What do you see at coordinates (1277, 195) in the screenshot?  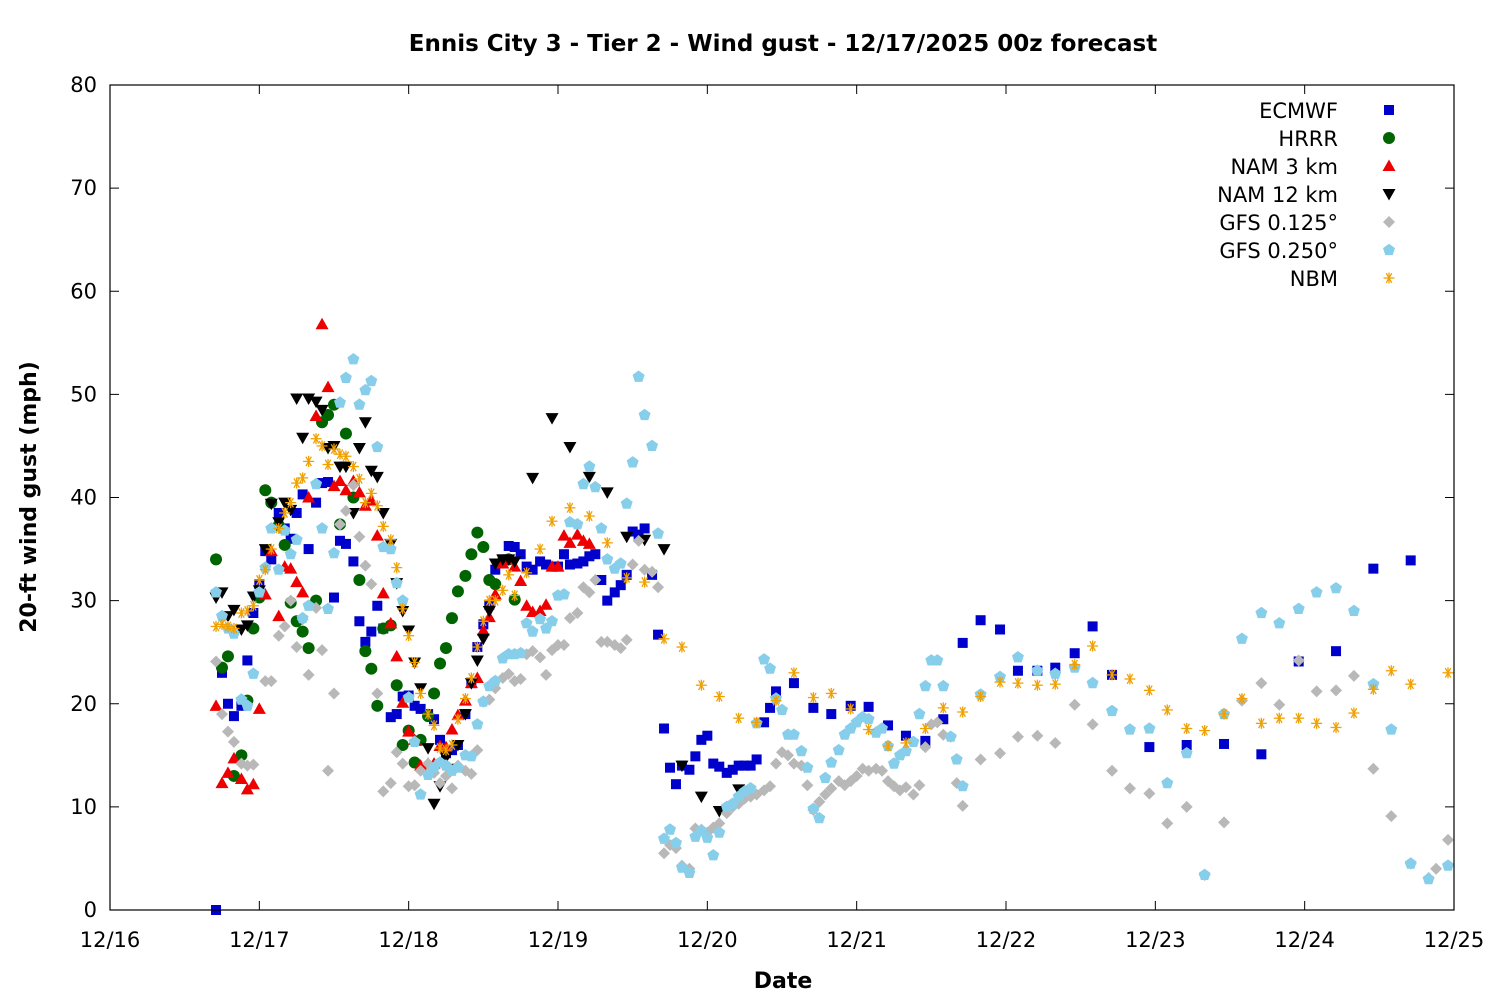 I see `legend-label: NAM 12 km` at bounding box center [1277, 195].